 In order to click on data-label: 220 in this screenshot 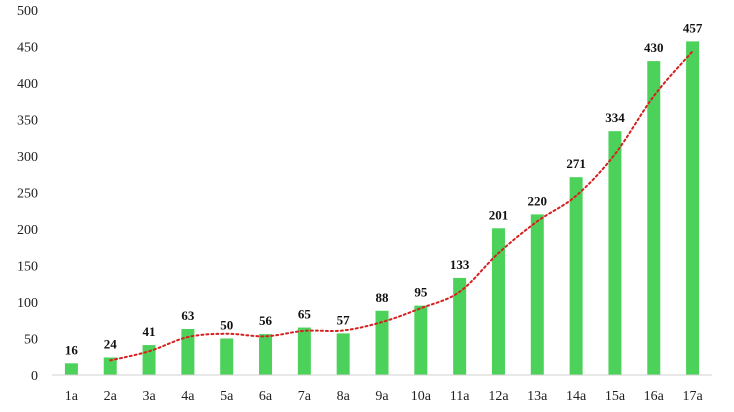, I will do `click(538, 200)`.